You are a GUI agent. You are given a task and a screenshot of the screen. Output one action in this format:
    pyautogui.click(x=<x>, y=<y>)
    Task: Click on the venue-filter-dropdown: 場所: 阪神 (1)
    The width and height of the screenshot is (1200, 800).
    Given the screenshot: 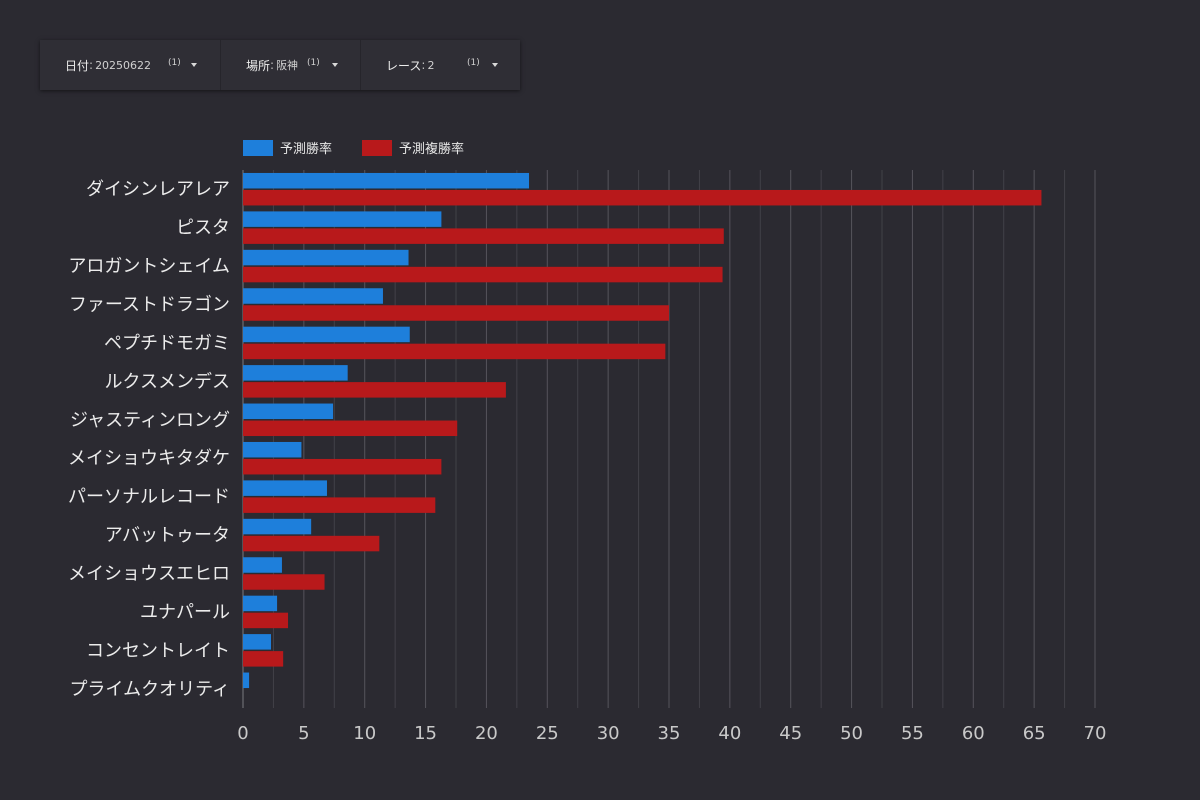 What is the action you would take?
    pyautogui.click(x=290, y=65)
    